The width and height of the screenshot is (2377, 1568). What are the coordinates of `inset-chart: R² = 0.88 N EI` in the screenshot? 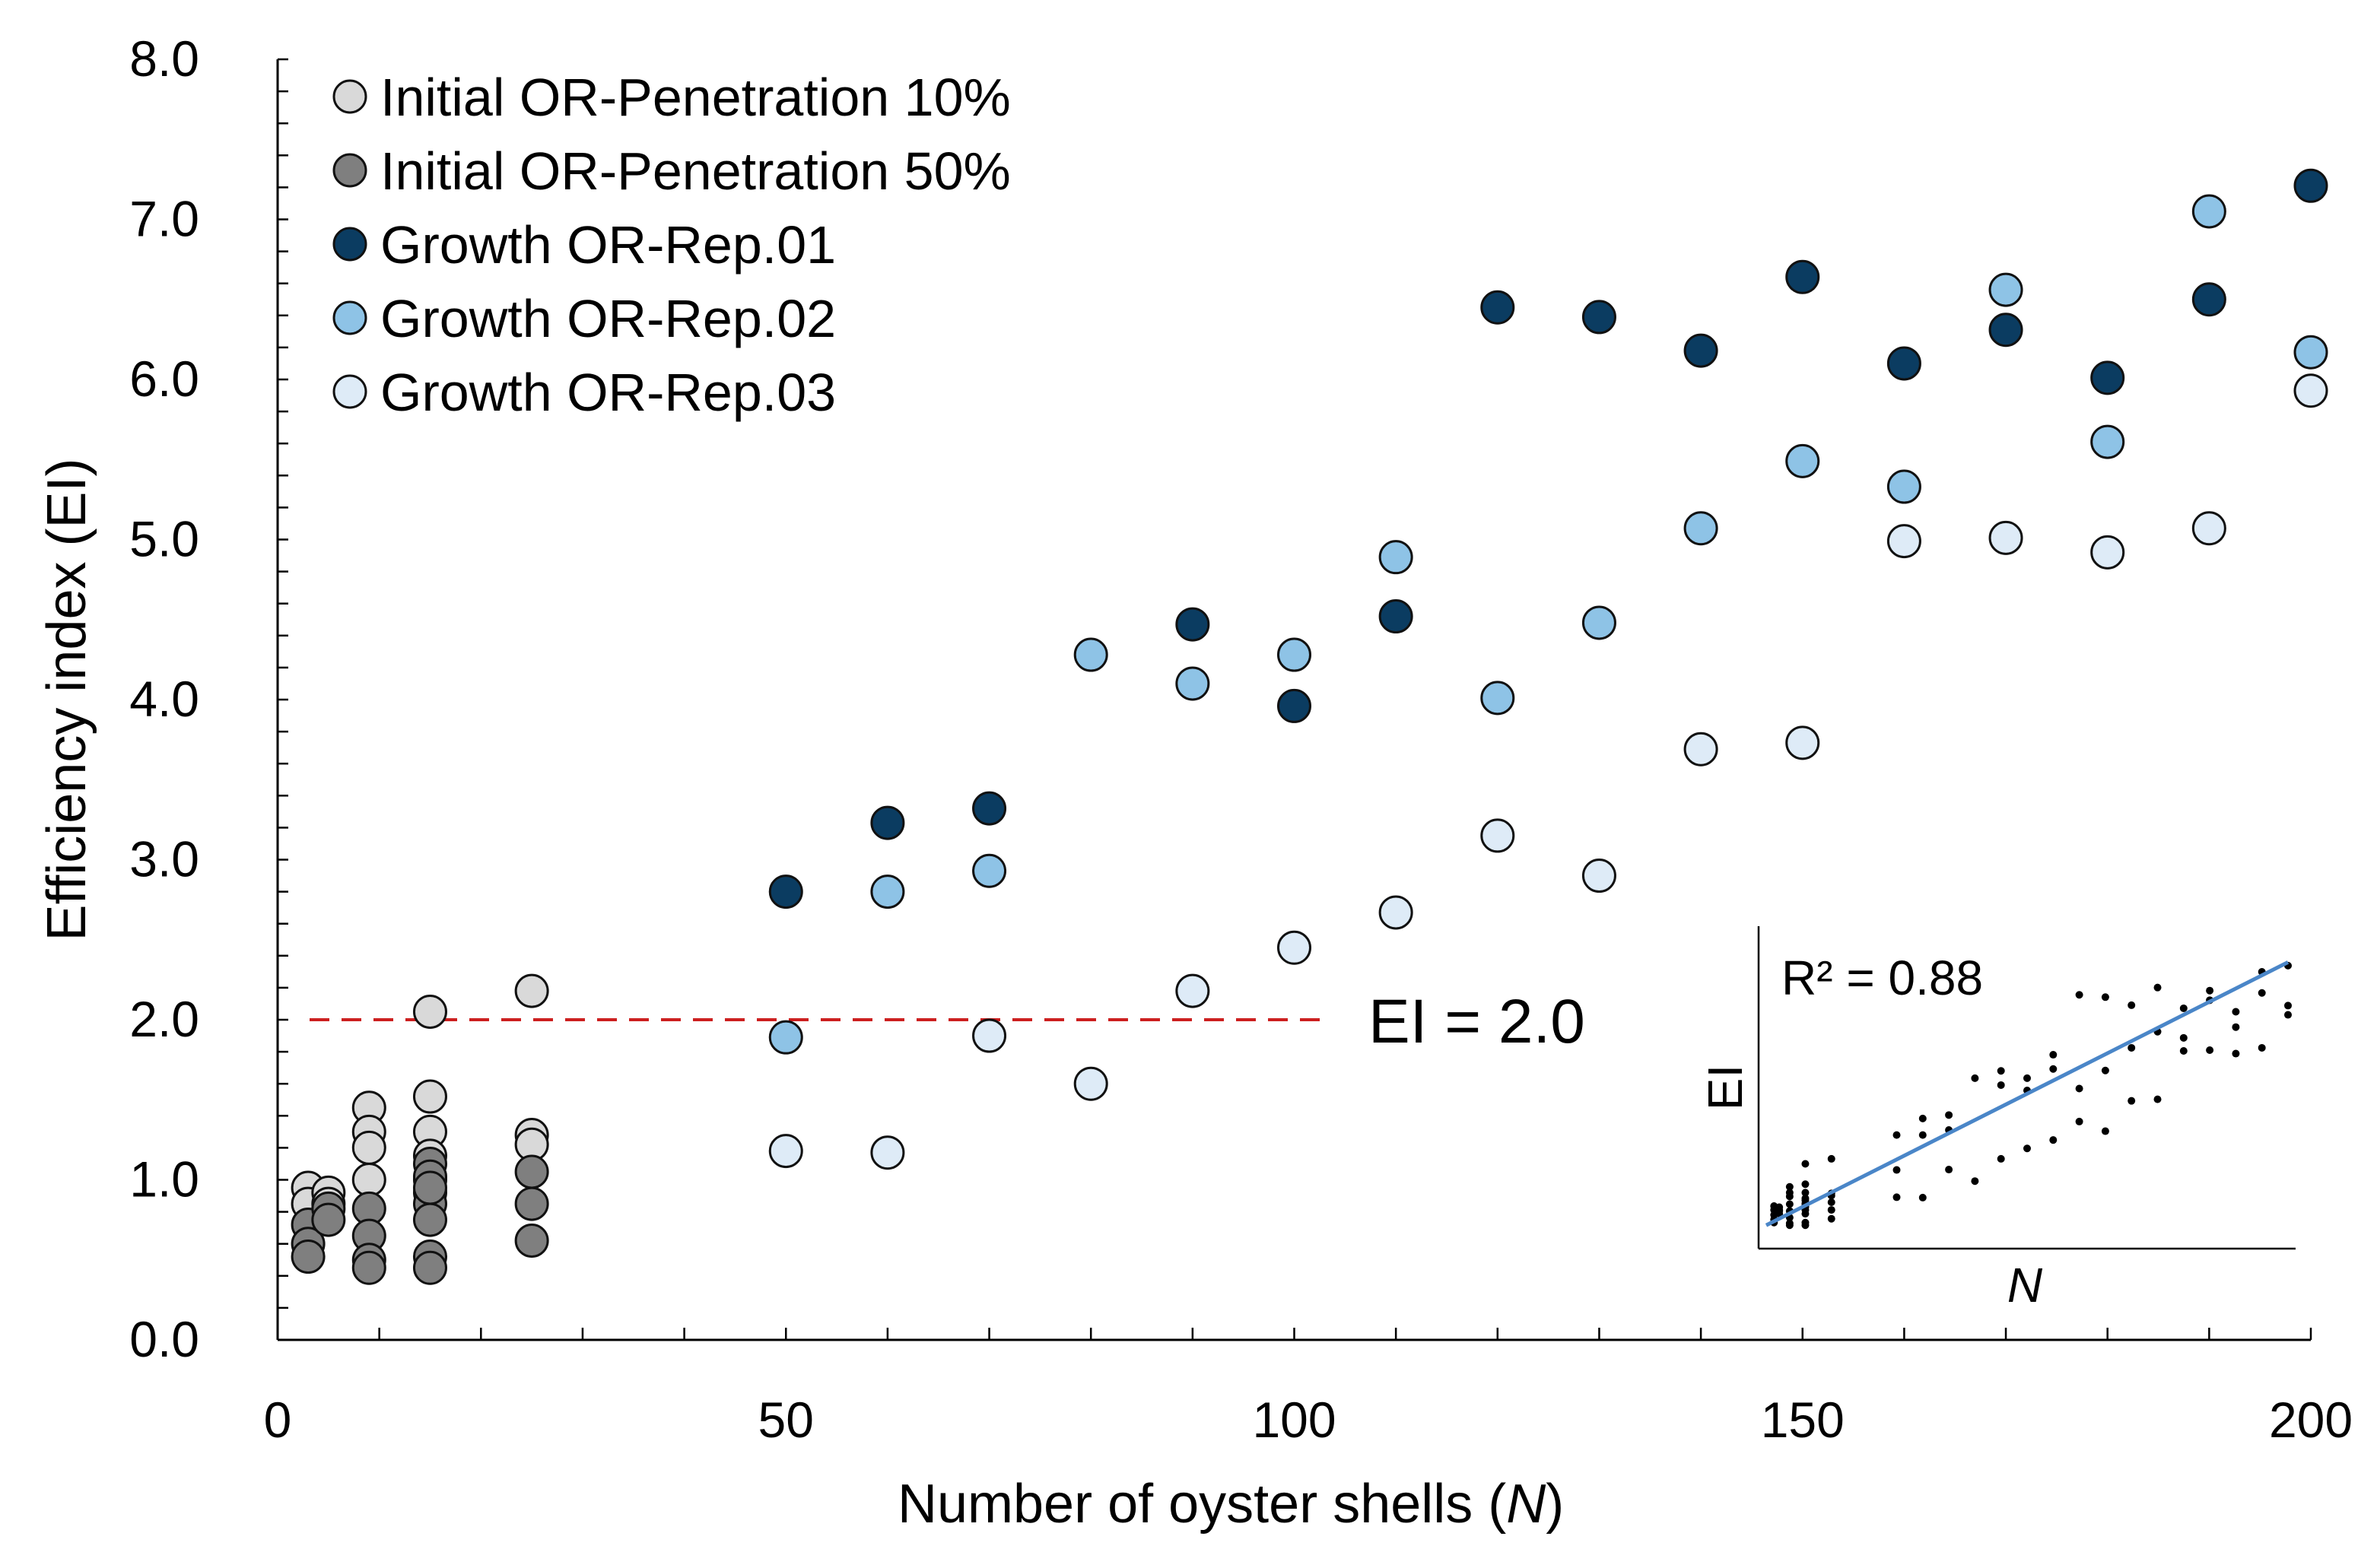 It's located at (1997, 1119).